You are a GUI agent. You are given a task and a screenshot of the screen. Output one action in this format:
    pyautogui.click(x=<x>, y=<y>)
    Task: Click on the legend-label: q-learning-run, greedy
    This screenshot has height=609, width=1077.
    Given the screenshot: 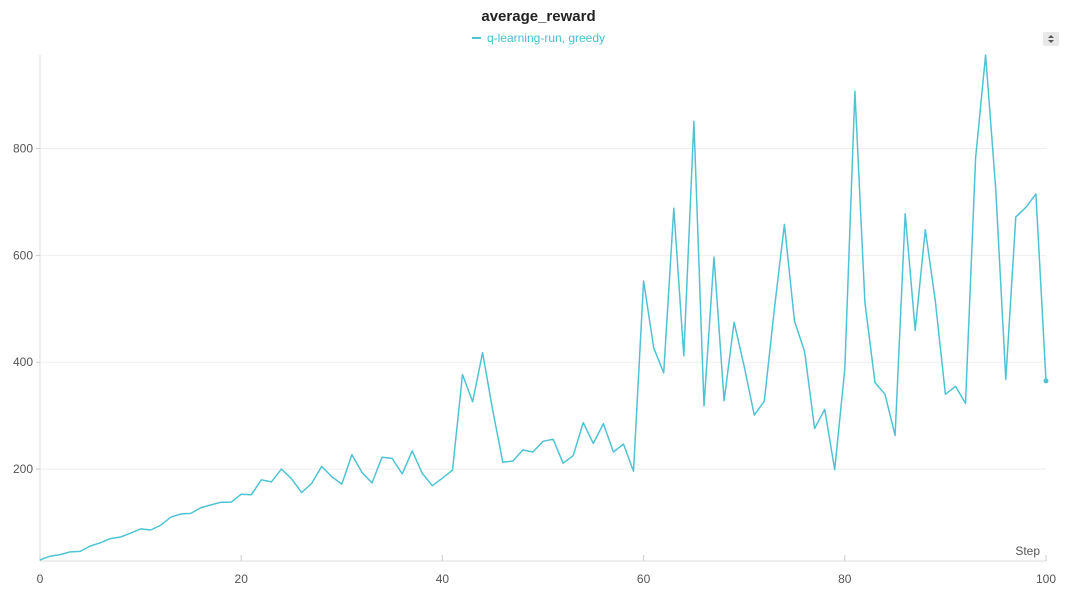 What is the action you would take?
    pyautogui.click(x=546, y=38)
    